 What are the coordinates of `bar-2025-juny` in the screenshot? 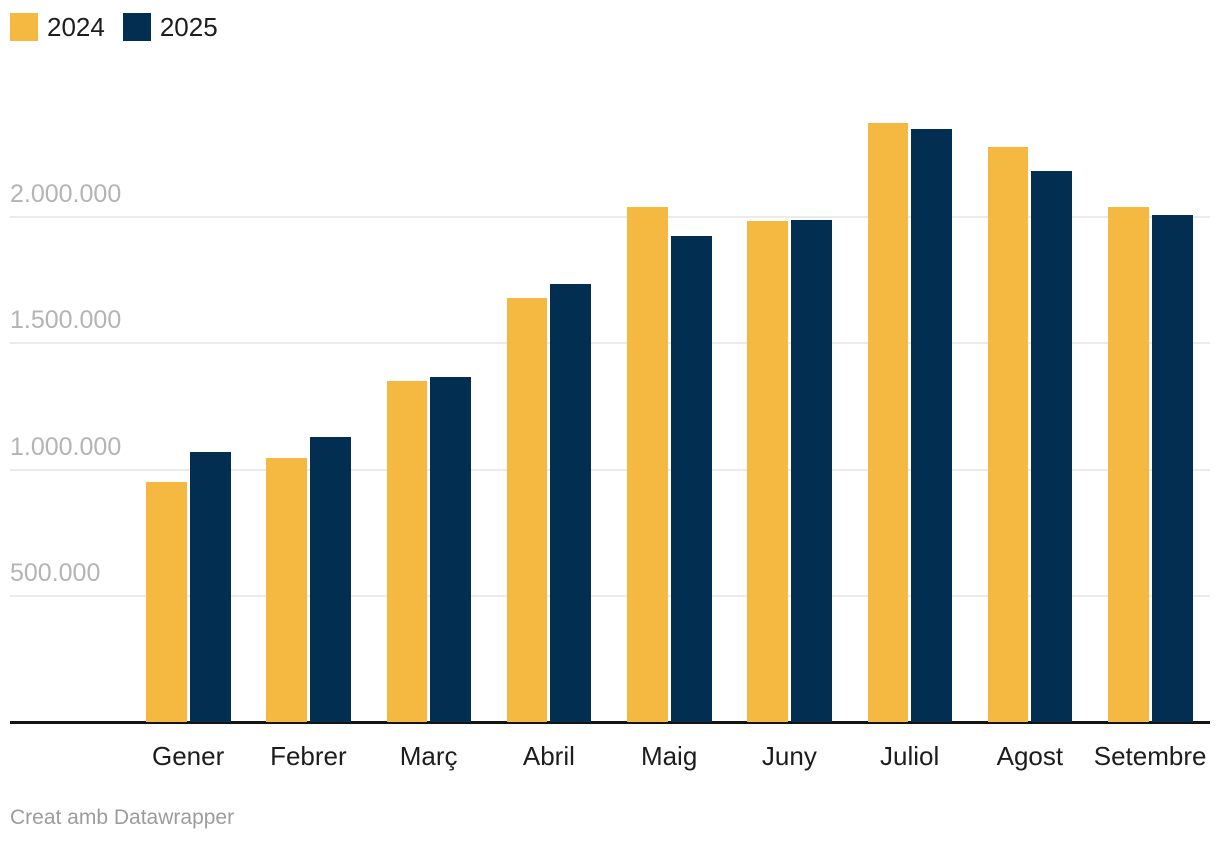 It's located at (811, 470).